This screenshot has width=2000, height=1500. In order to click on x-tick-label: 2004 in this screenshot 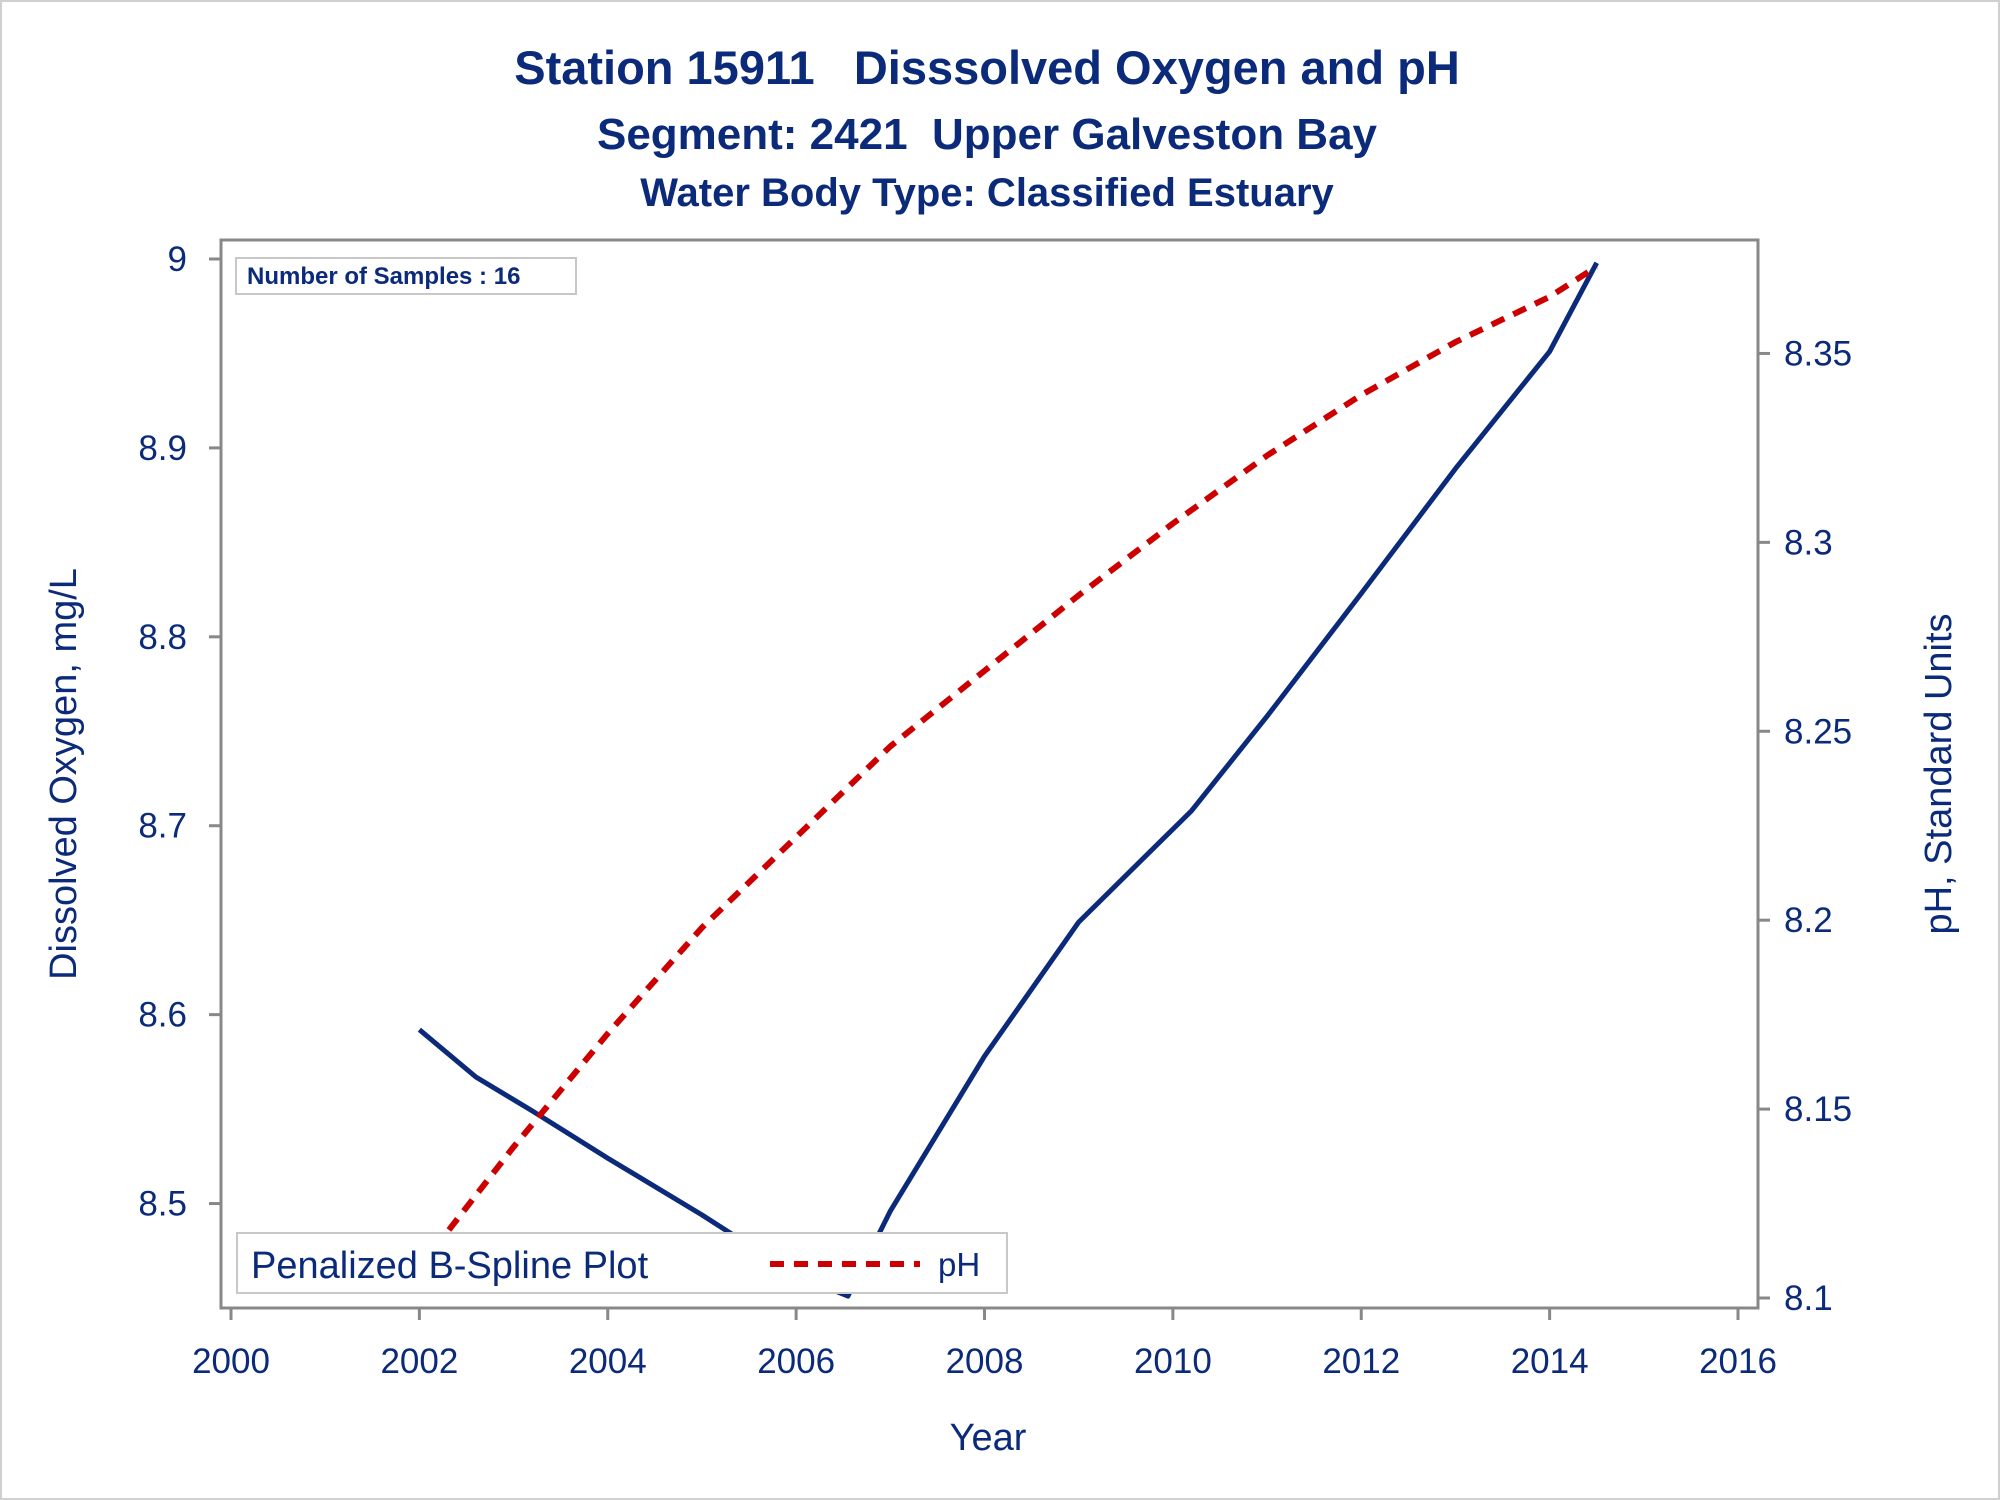, I will do `click(608, 1361)`.